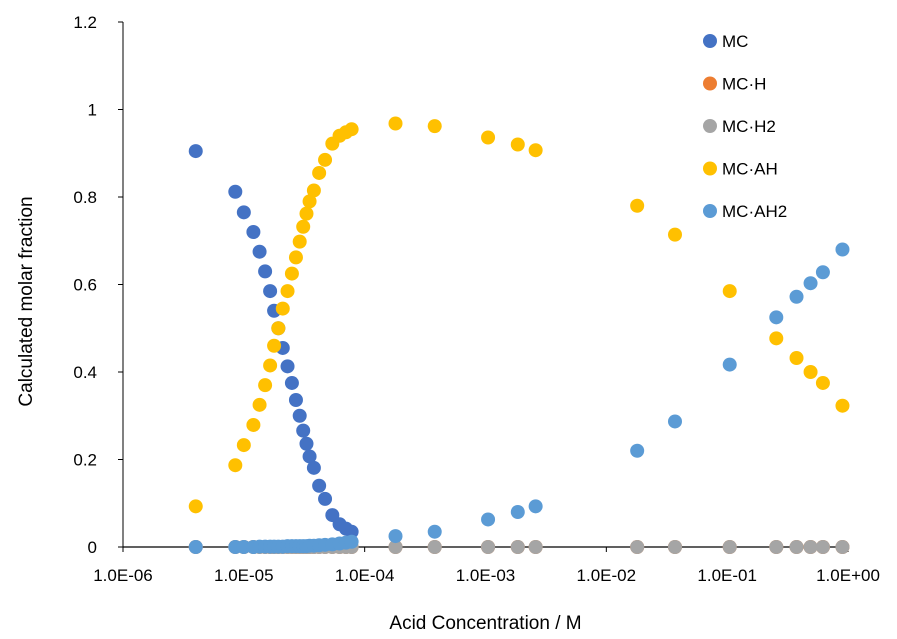 This screenshot has width=897, height=639. I want to click on legend: MC MC·H MC·H2 MC·AH MC·AH2, so click(745, 126).